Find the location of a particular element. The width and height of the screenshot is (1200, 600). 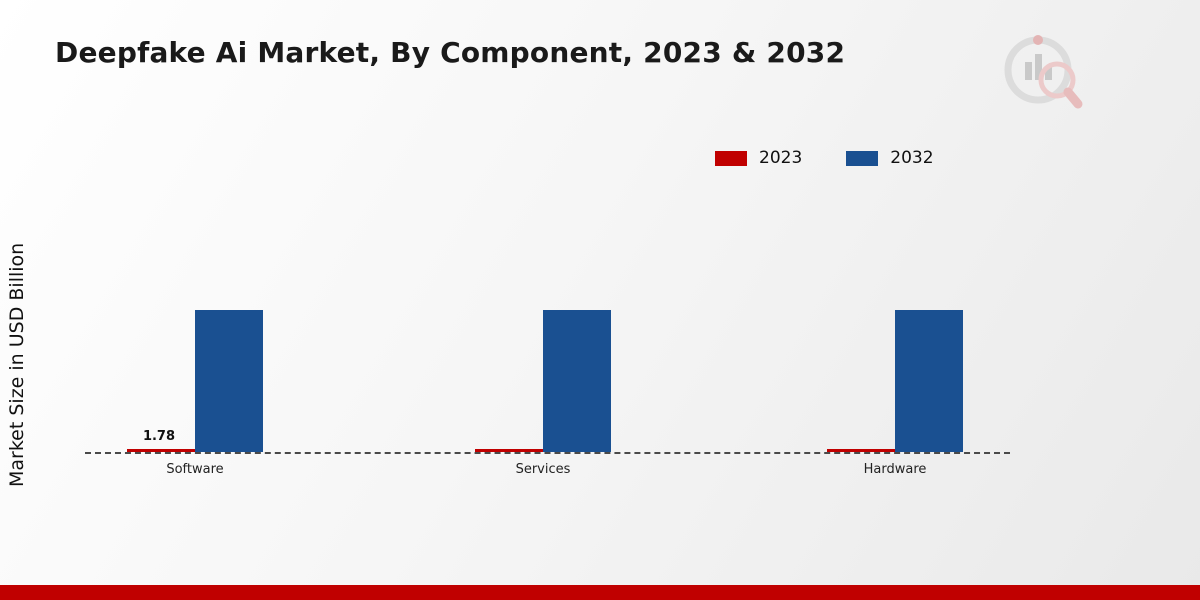

bar-group-software: 1.78 Software is located at coordinates (195, 389).